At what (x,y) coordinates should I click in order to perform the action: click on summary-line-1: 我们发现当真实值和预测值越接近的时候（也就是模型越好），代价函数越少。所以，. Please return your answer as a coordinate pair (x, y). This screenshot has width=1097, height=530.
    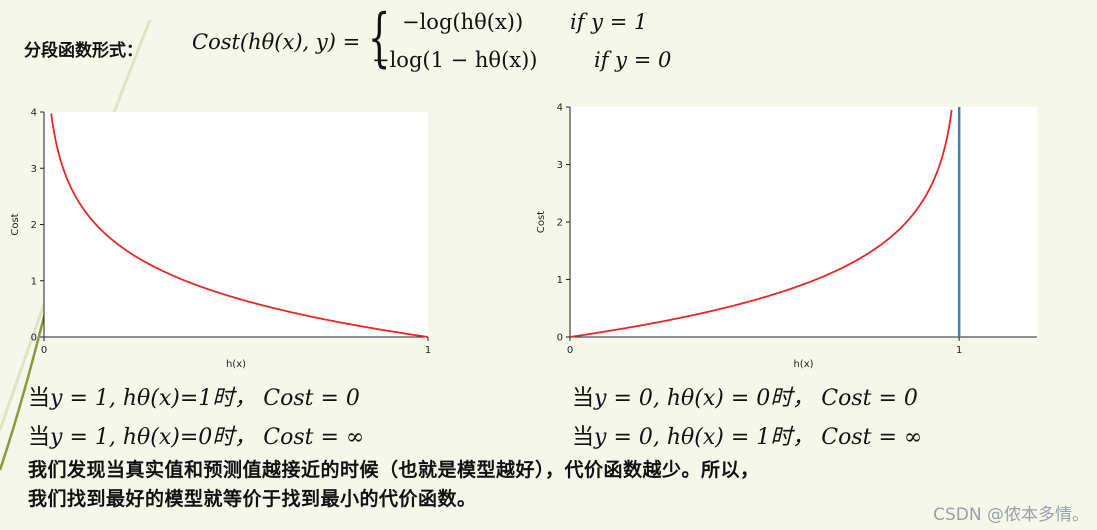
    Looking at the image, I should click on (394, 470).